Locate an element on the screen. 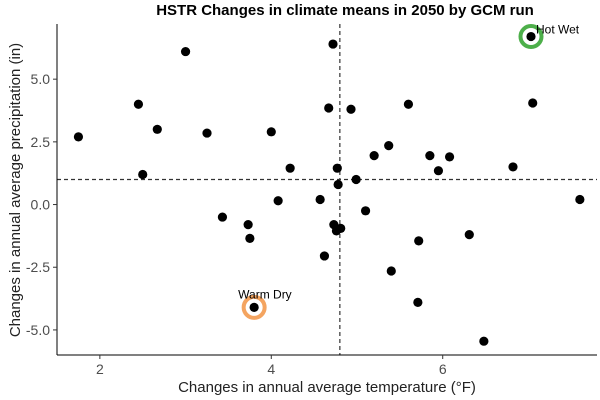 The height and width of the screenshot is (400, 600). y-tick-label: -5.0 is located at coordinates (38, 330).